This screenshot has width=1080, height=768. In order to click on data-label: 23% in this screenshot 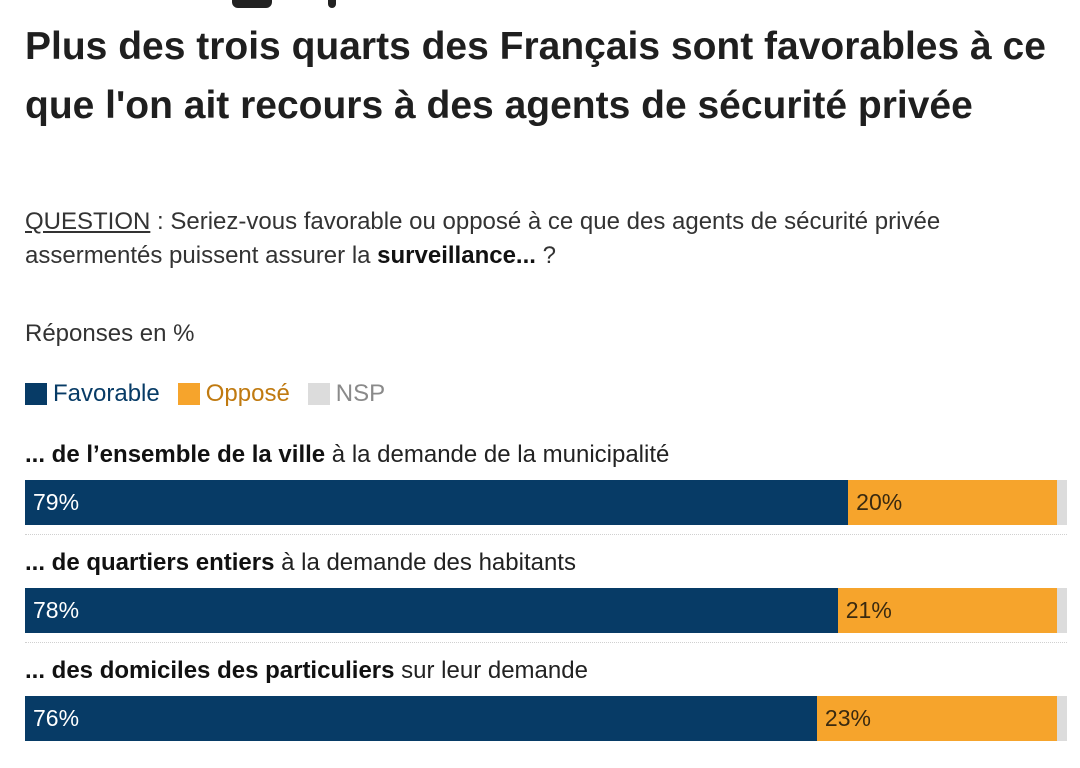, I will do `click(847, 718)`.